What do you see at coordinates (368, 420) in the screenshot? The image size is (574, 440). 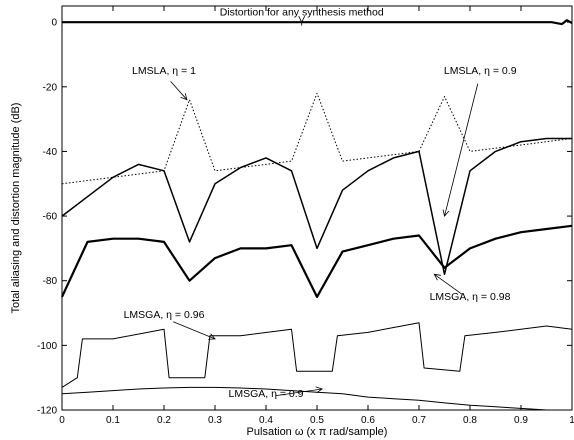 I see `x-tick-label: 0.6` at bounding box center [368, 420].